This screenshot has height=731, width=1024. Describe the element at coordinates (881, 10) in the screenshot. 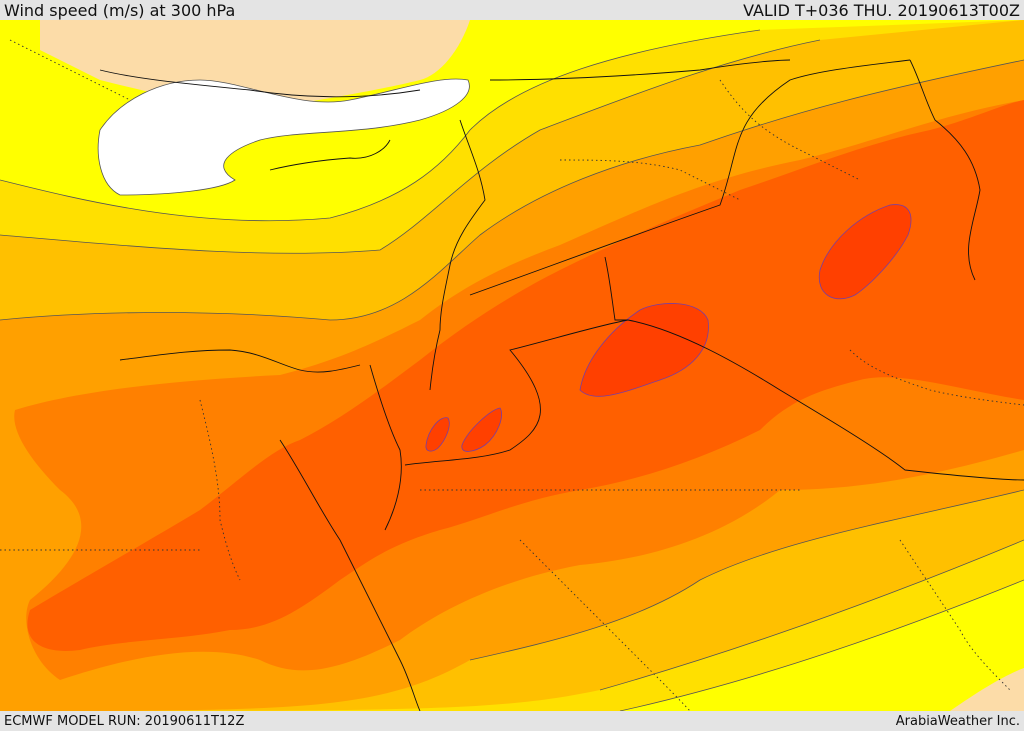

I see `valid-time: VALID T+036 THU. 20190613T00Z` at that location.